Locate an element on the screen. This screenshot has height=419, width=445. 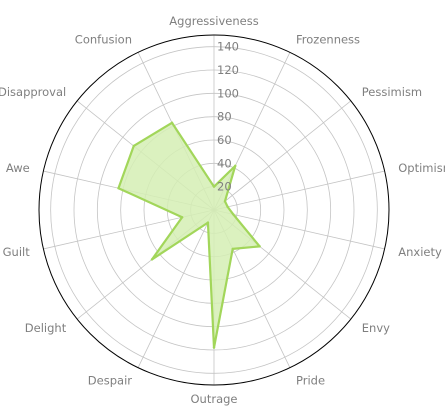
axis-label-awe: Awe is located at coordinates (18, 168).